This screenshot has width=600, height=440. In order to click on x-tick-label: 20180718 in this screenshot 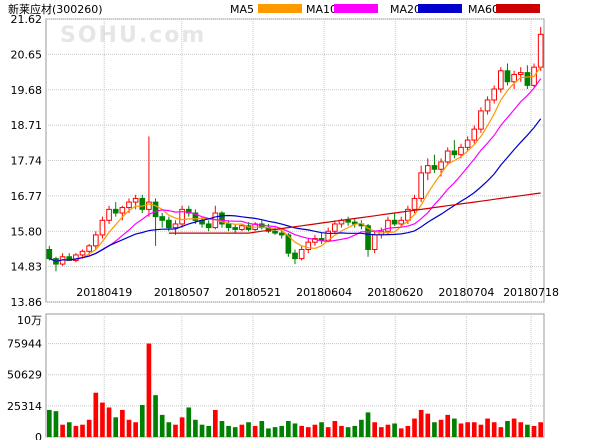, I will do `click(531, 292)`.